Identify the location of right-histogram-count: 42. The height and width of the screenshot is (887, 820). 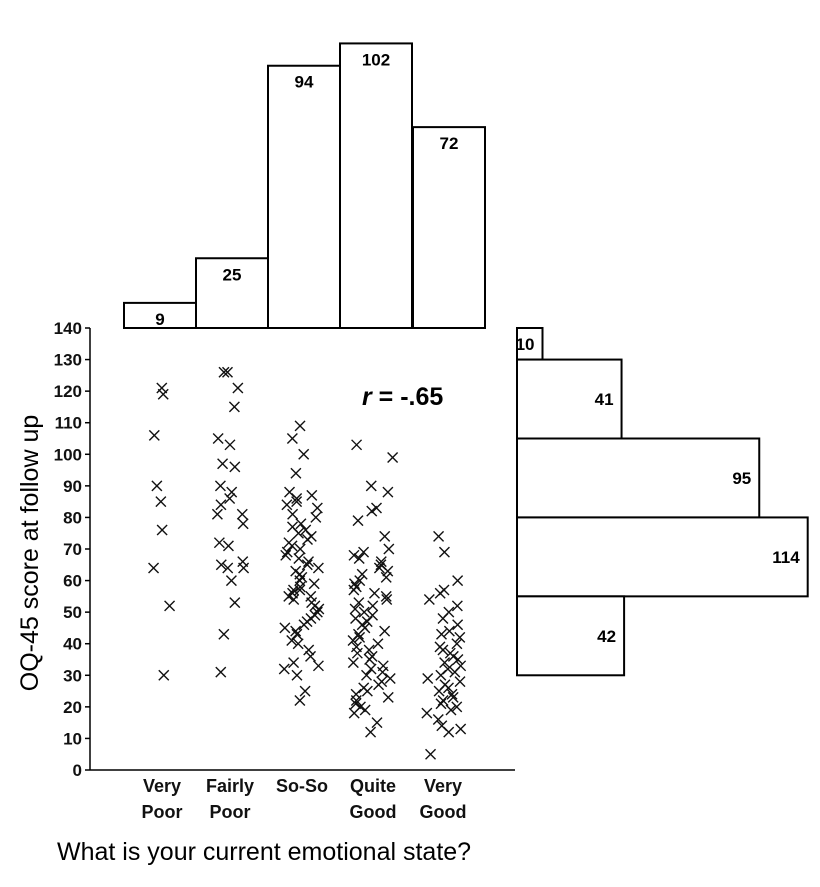
(606, 636).